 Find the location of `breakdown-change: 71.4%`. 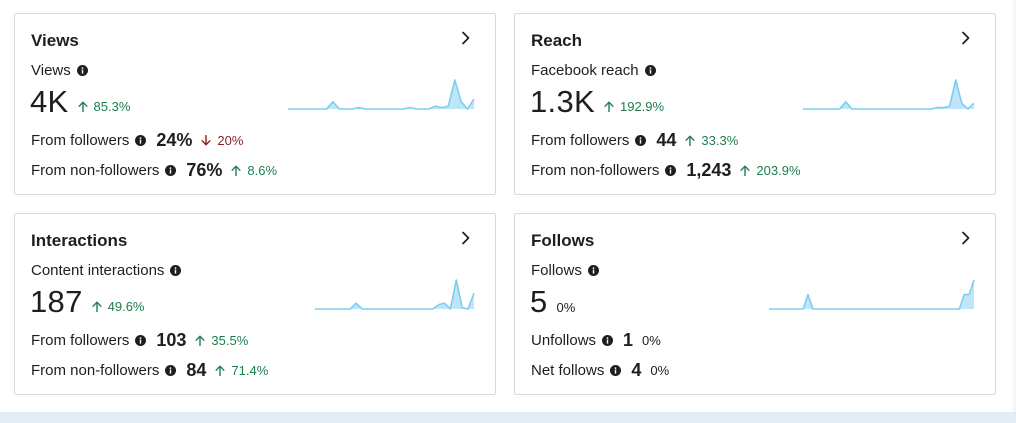

breakdown-change: 71.4% is located at coordinates (241, 370).